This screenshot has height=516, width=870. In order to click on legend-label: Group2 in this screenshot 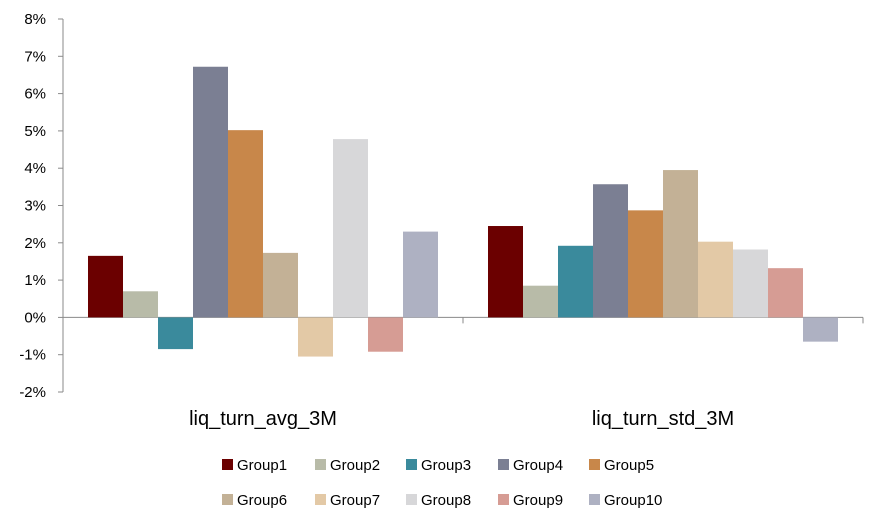, I will do `click(355, 465)`.